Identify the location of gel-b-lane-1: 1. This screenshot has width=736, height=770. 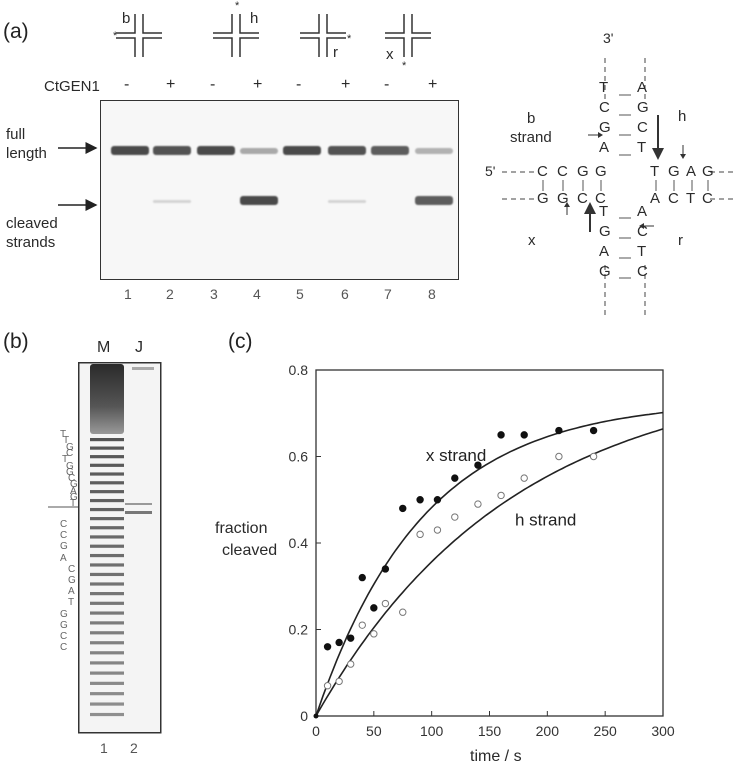
(104, 748).